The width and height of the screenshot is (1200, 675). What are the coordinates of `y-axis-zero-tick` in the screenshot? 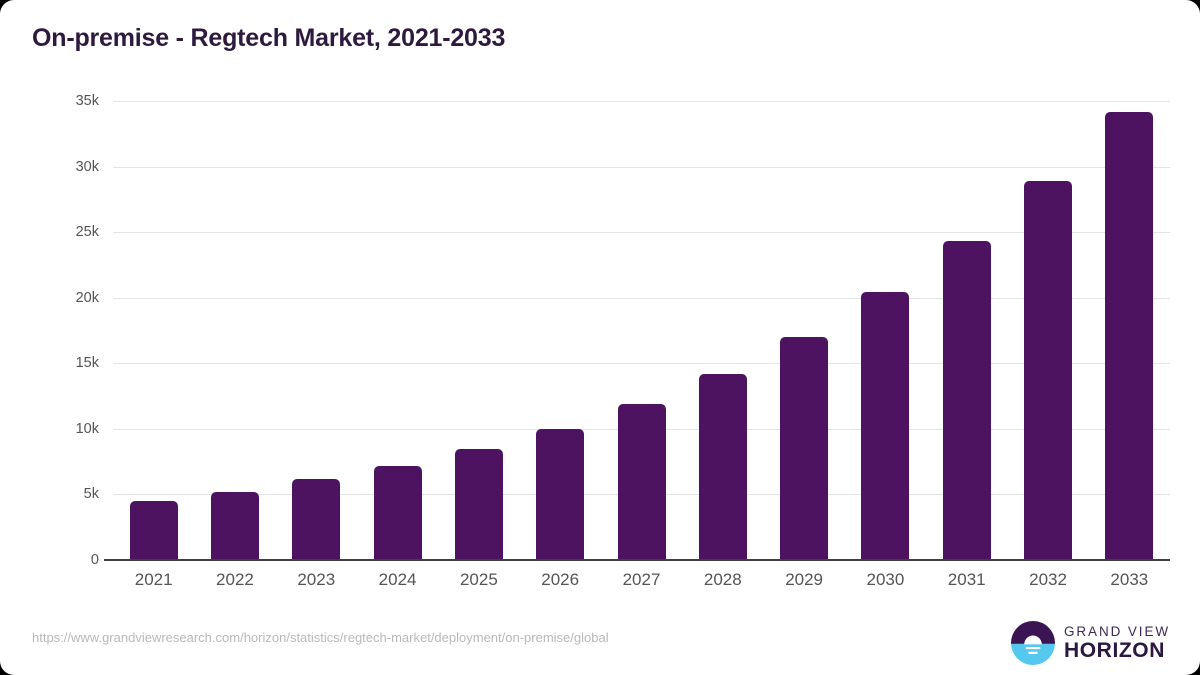 It's located at (109, 560).